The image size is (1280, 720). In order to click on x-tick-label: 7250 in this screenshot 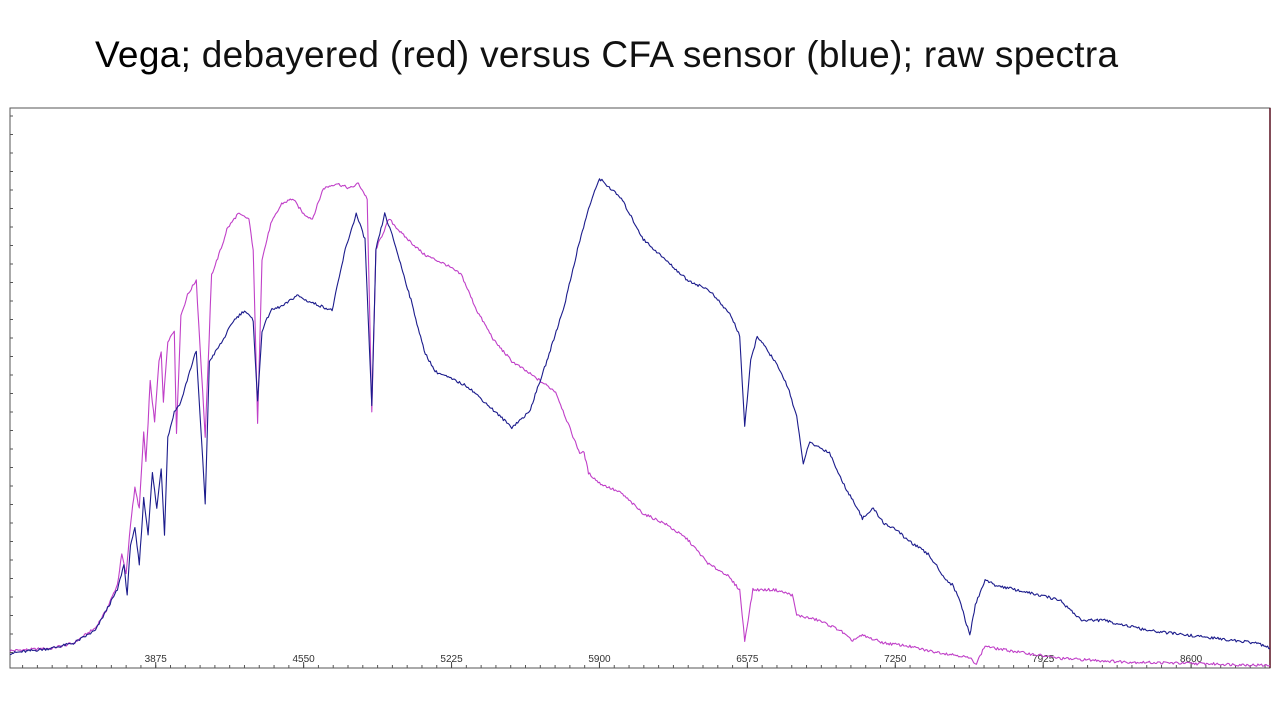, I will do `click(895, 659)`.